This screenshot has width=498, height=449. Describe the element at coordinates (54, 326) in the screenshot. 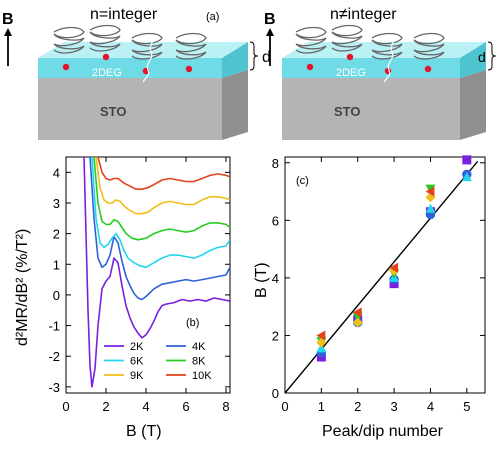

I see `y-tick-label: -1` at that location.